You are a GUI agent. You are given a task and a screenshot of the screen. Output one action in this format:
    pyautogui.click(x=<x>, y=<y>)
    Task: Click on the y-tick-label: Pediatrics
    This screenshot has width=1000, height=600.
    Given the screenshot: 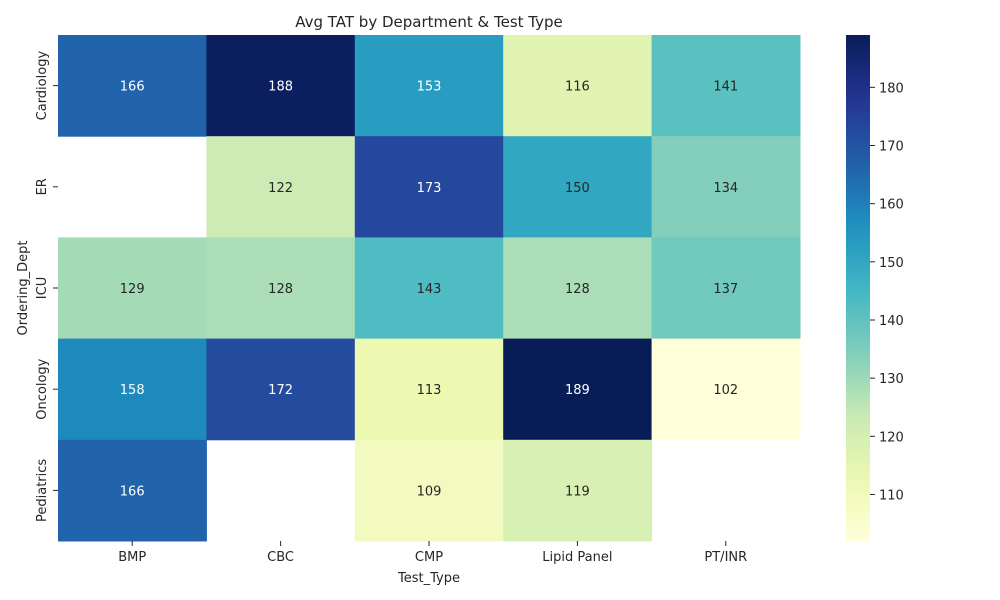 What is the action you would take?
    pyautogui.click(x=42, y=490)
    